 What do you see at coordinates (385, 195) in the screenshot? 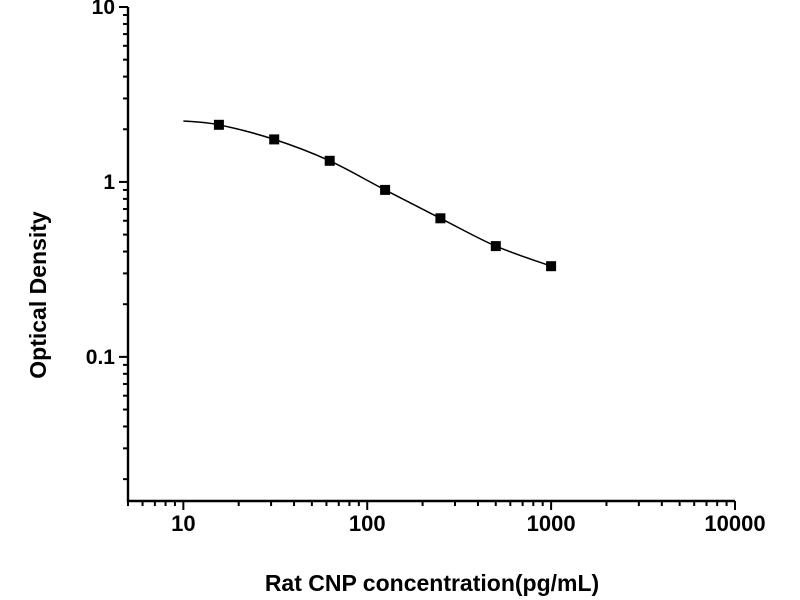
I see `data-point-markers` at bounding box center [385, 195].